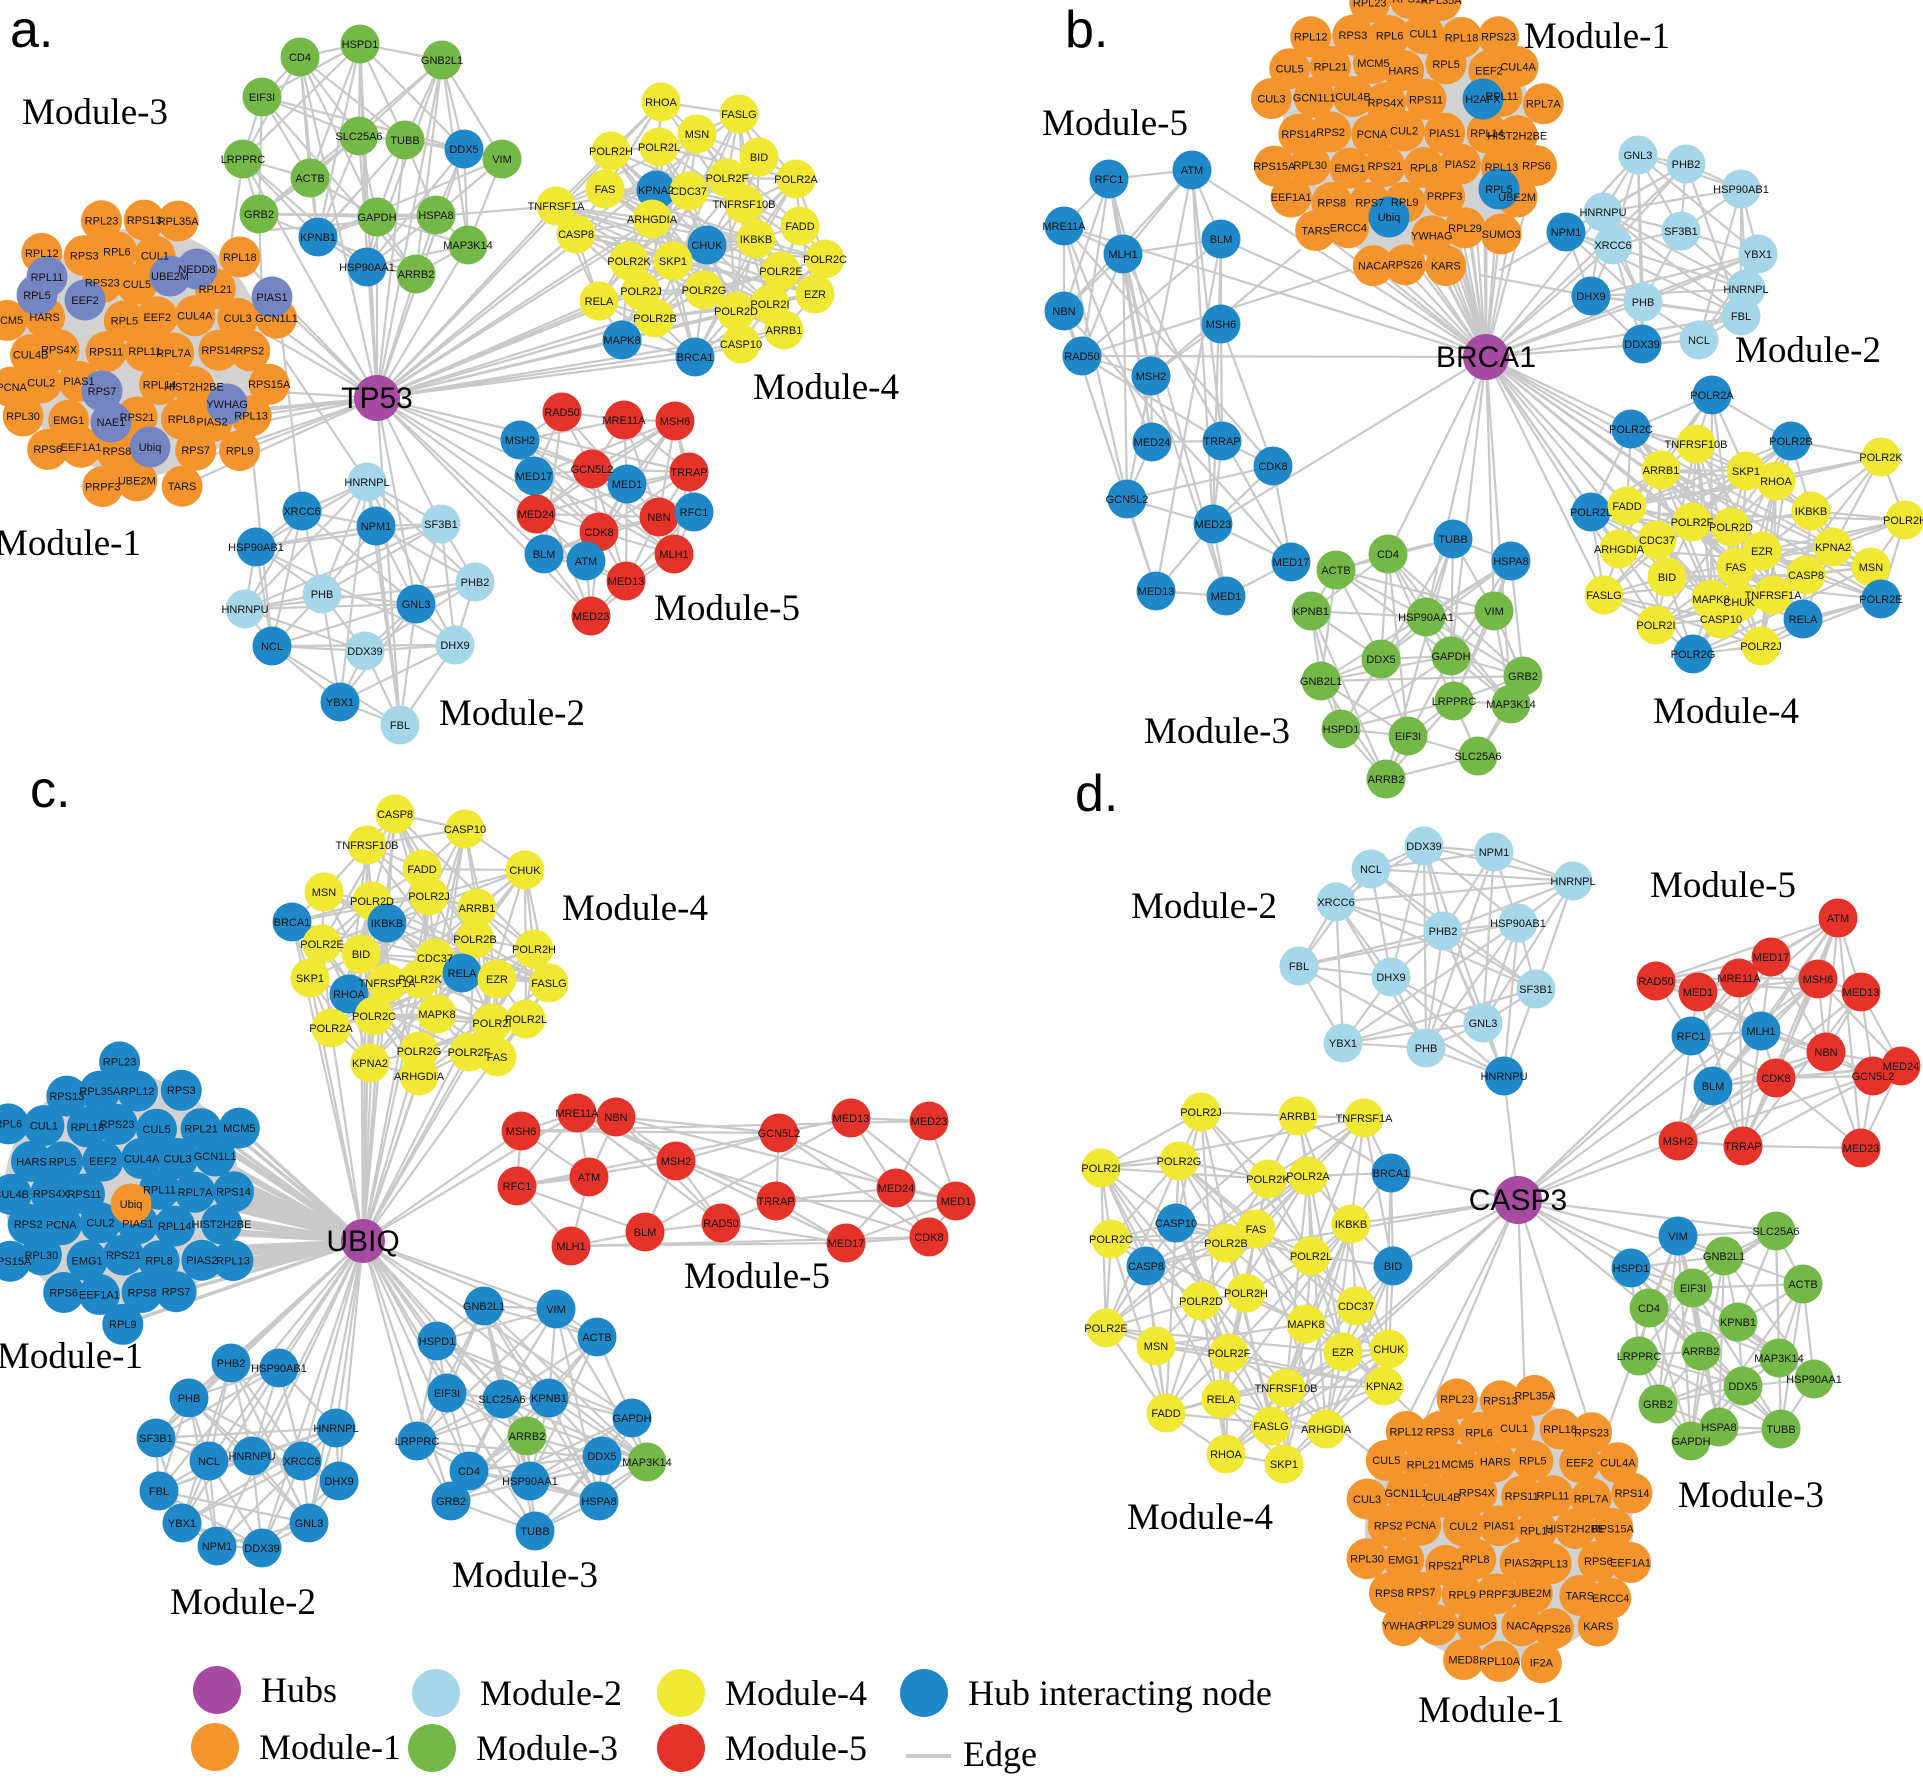  What do you see at coordinates (1165, 1414) in the screenshot?
I see `svg-text: FADD` at bounding box center [1165, 1414].